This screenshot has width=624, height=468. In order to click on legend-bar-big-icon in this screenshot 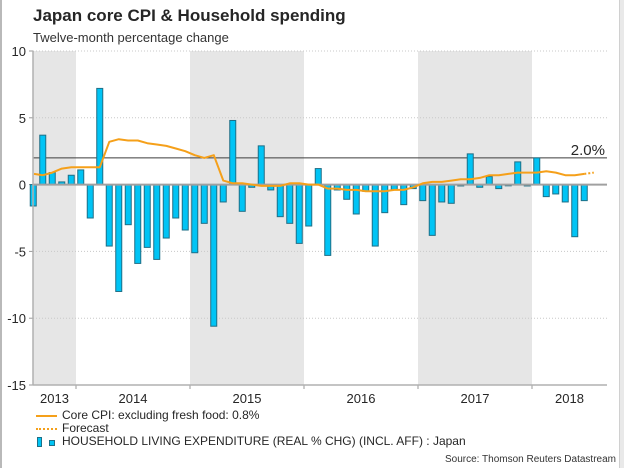, I will do `click(39, 441)`.